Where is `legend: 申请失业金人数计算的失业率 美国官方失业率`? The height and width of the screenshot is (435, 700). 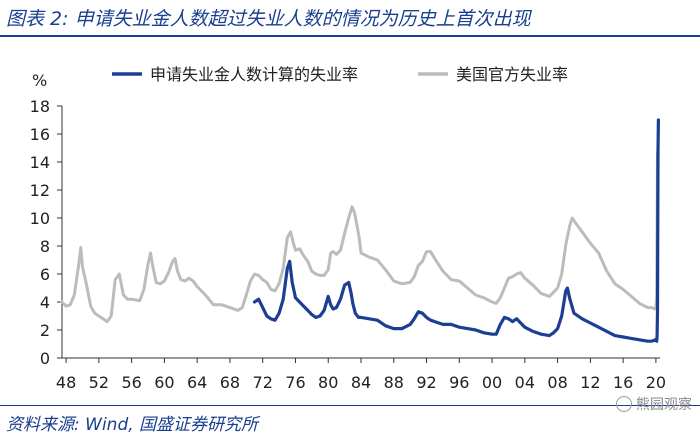
legend: 申请失业金人数计算的失业率 美国官方失业率 is located at coordinates (340, 74).